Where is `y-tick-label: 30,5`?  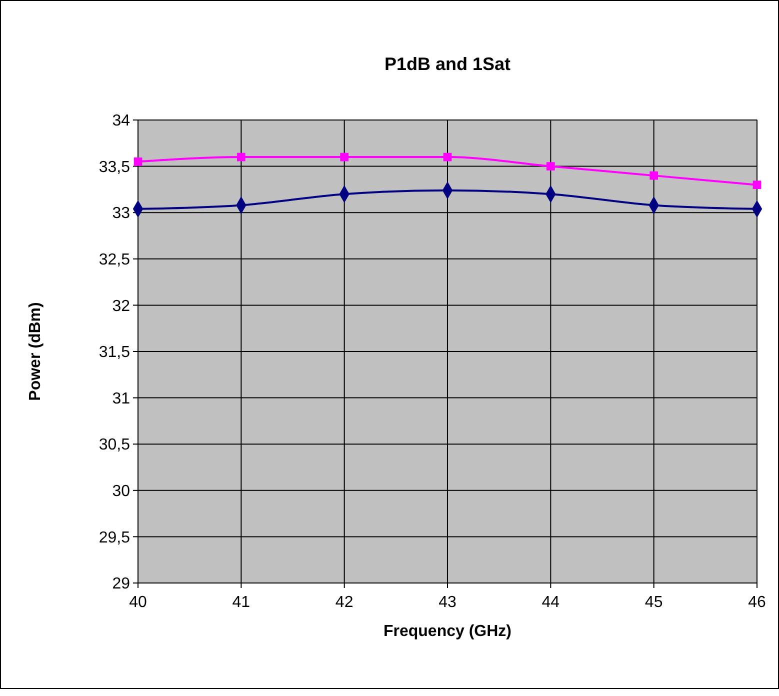
y-tick-label: 30,5 is located at coordinates (114, 445).